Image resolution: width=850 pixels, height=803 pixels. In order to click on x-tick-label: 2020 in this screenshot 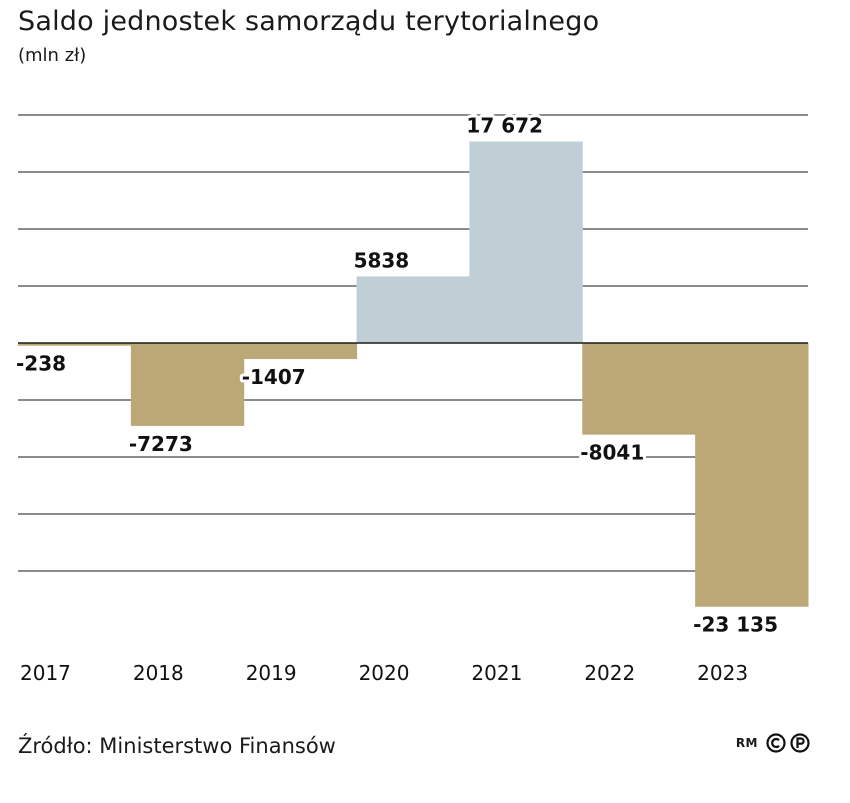, I will do `click(384, 673)`.